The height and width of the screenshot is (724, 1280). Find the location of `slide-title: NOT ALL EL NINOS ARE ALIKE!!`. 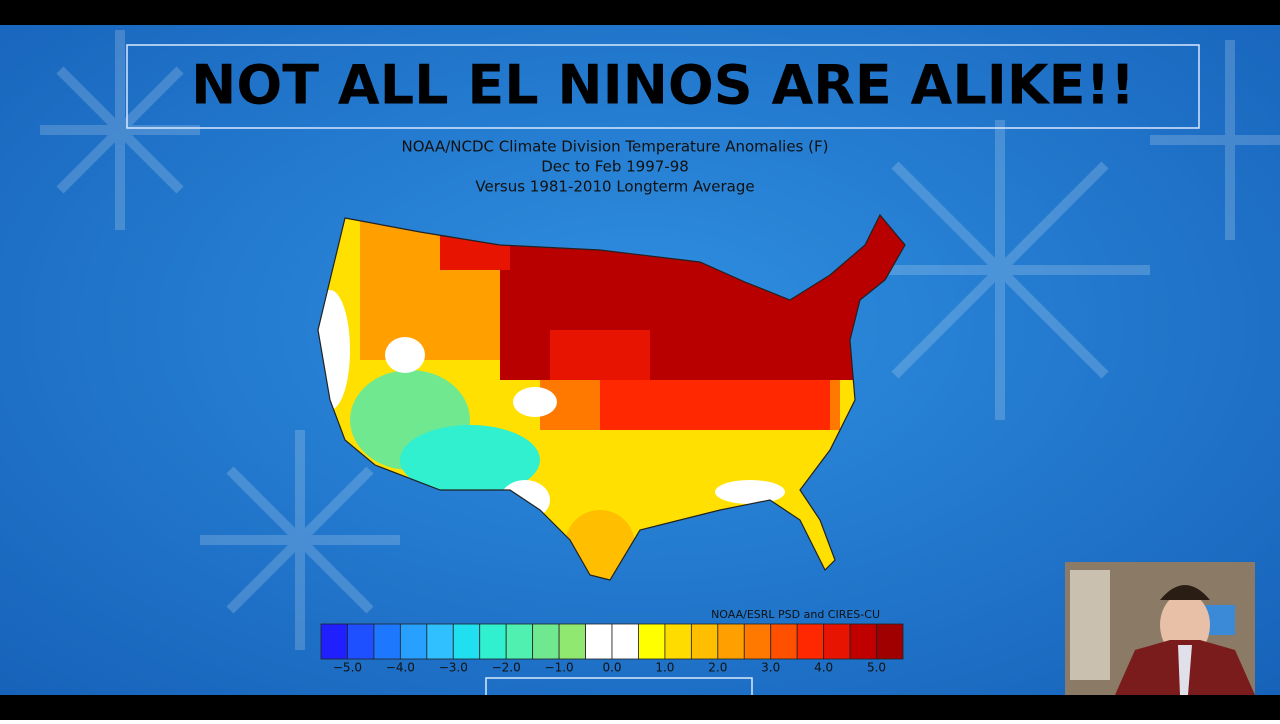

slide-title: NOT ALL EL NINOS ARE ALIKE!! is located at coordinates (663, 85).